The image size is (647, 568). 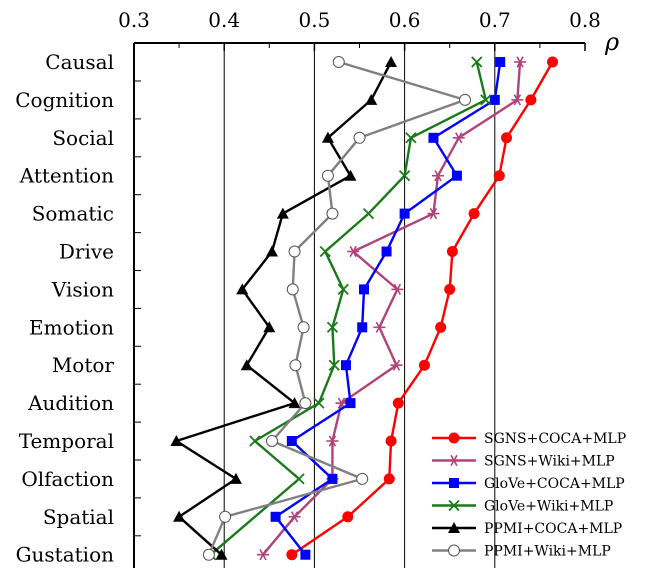 What do you see at coordinates (548, 507) in the screenshot?
I see `legend-label: GloVe+Wiki+MLP` at bounding box center [548, 507].